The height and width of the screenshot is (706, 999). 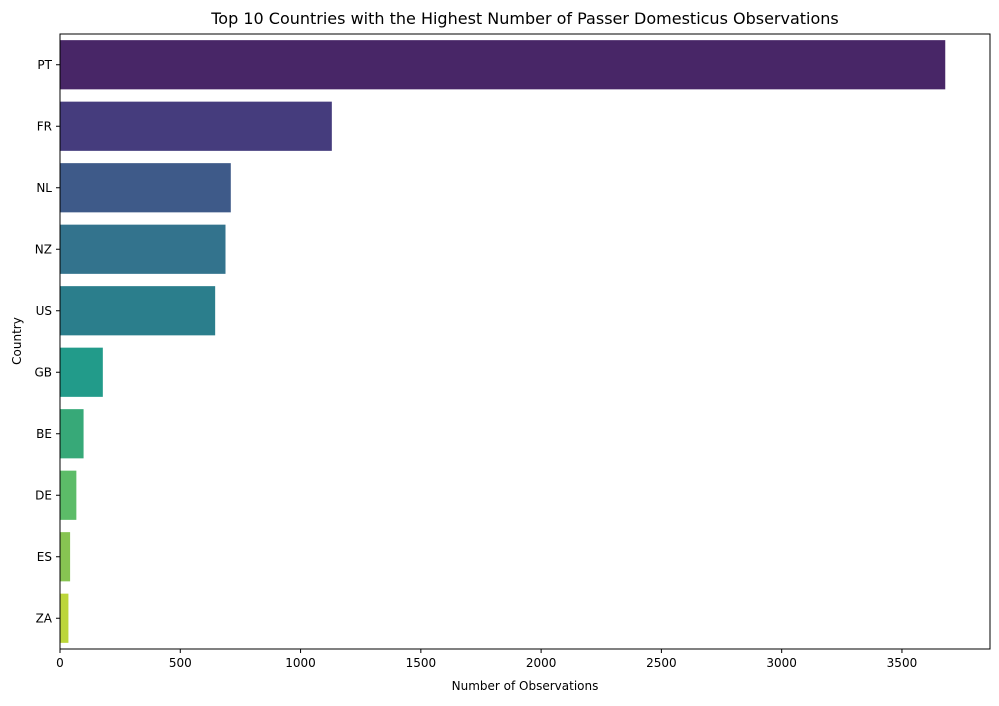 I want to click on y-tick-label: PT, so click(x=44, y=65).